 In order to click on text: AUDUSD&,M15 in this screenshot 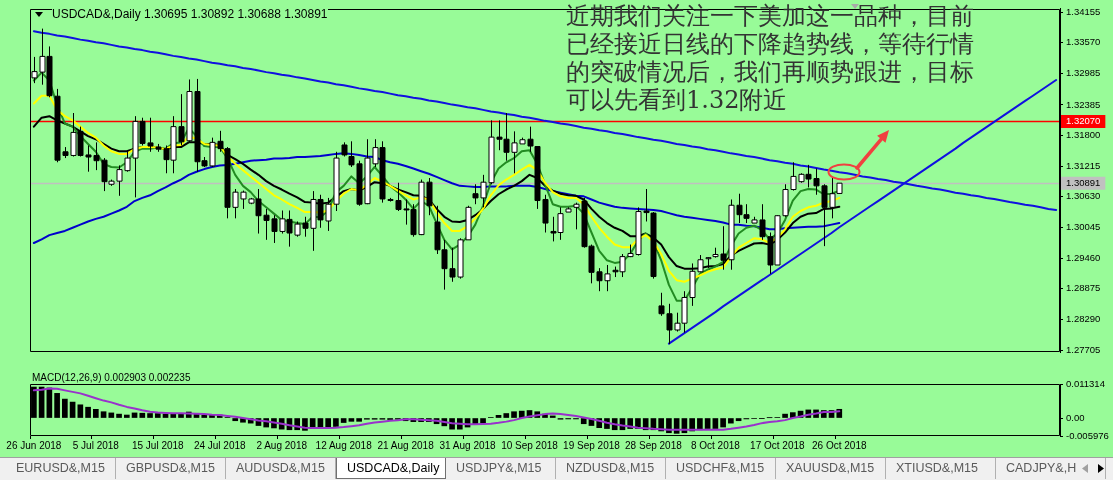, I will do `click(281, 468)`.